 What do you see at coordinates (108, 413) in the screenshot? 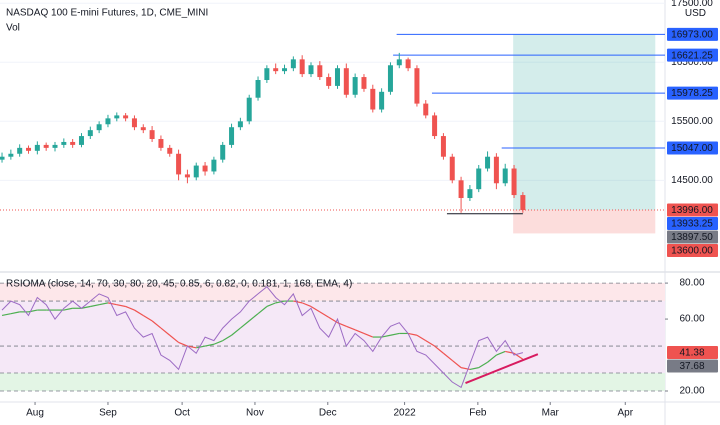
I see `x-tick-label: Sep` at bounding box center [108, 413].